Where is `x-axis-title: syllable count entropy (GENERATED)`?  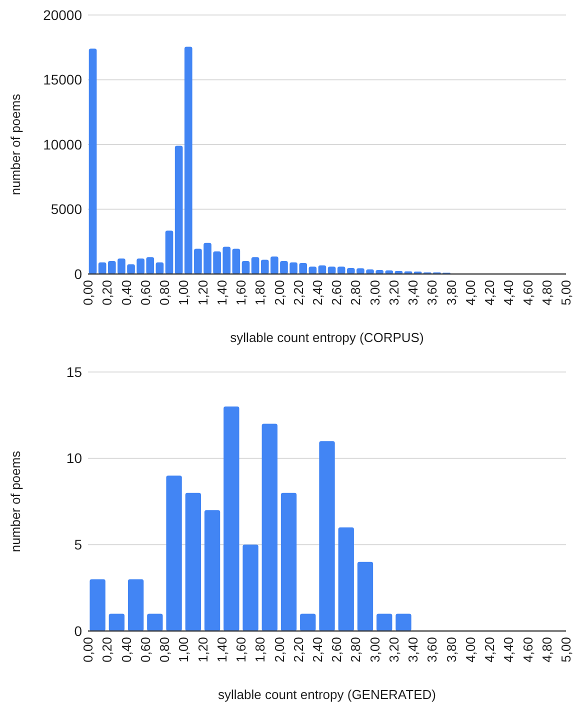
x-axis-title: syllable count entropy (GENERATED) is located at coordinates (327, 694).